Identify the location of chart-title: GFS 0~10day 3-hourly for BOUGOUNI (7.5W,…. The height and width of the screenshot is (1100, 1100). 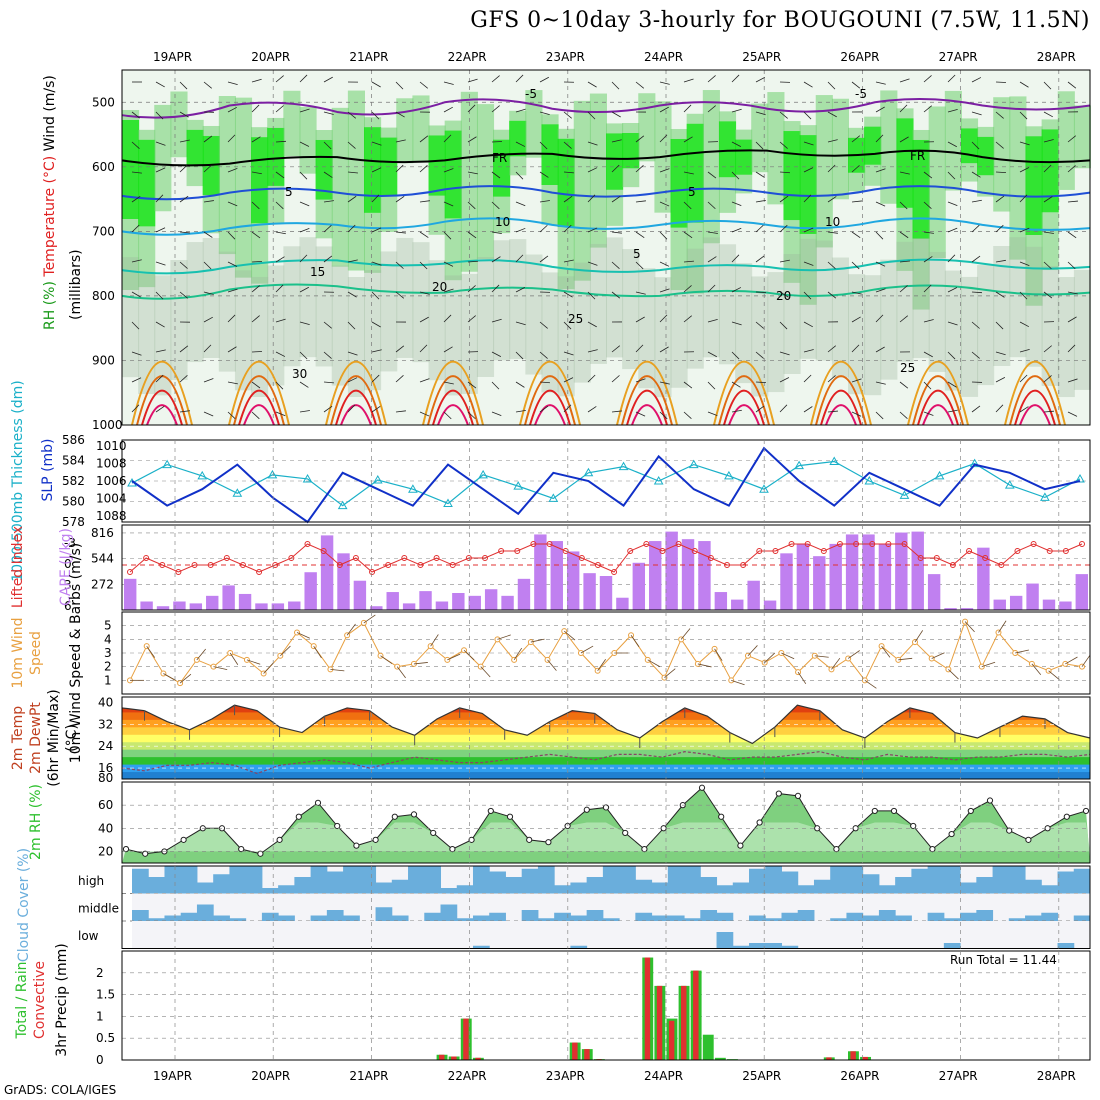
(780, 20).